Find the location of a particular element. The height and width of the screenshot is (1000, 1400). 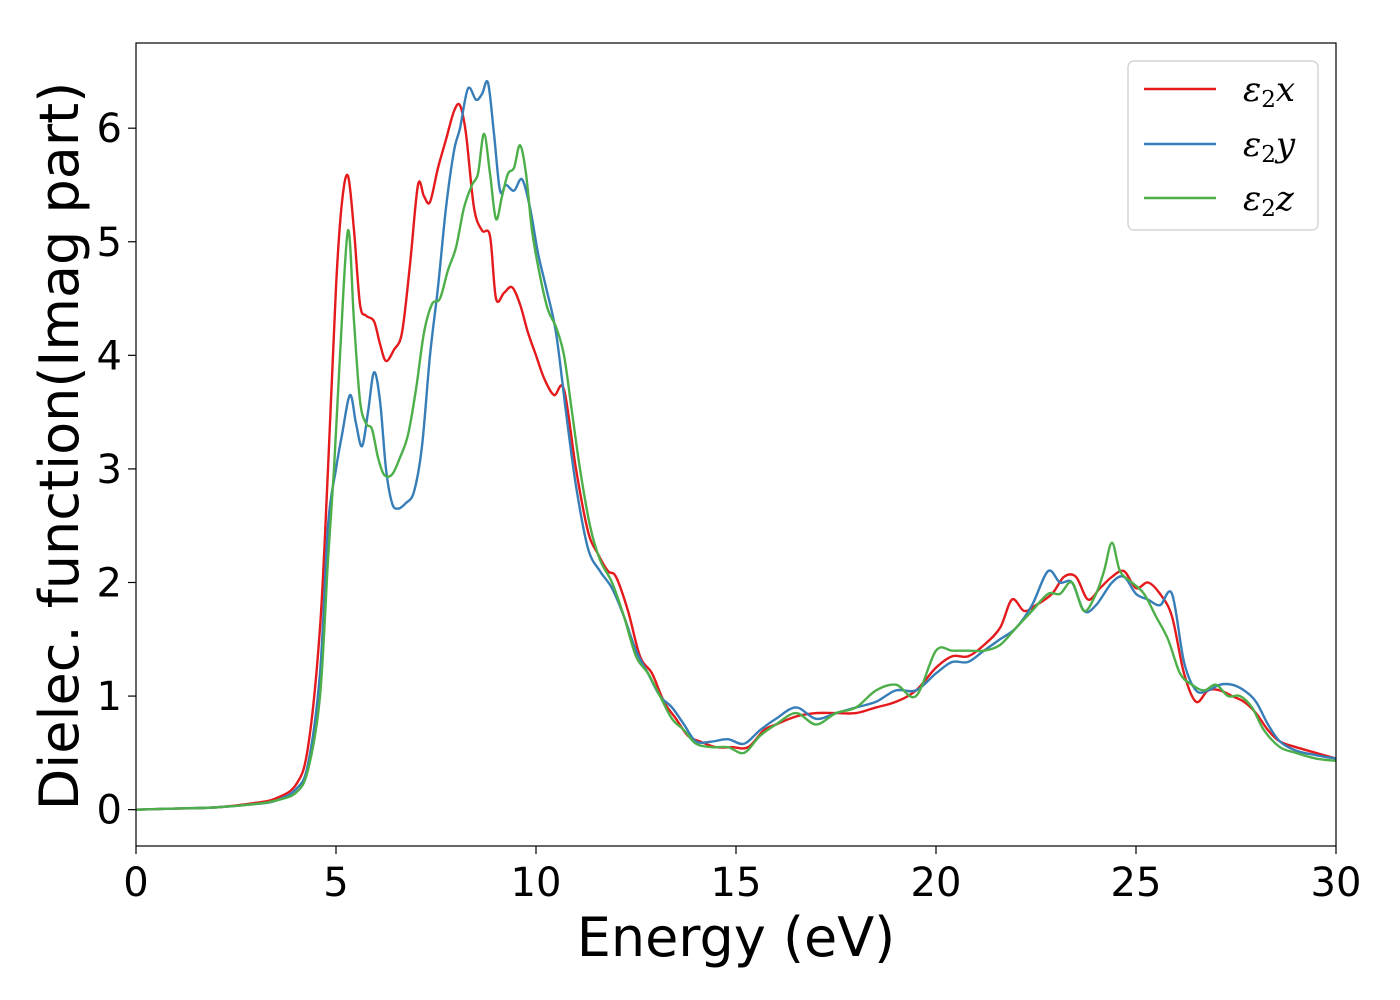

y-tick-label: 3 is located at coordinates (109, 470).